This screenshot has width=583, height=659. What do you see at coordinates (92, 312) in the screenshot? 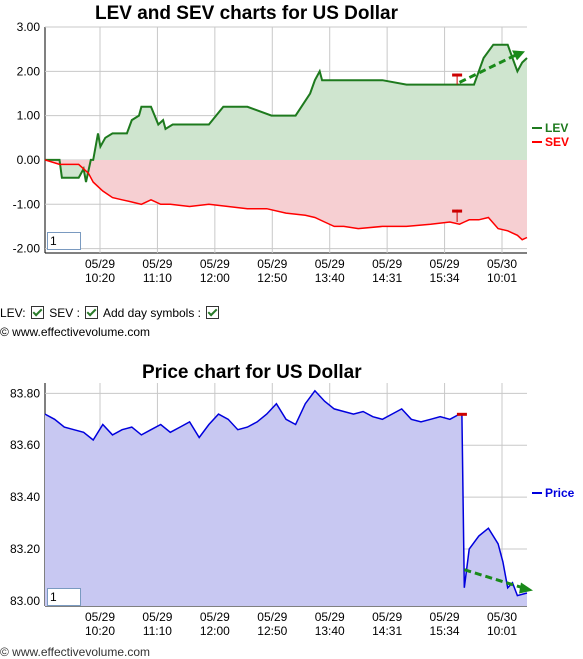
I see `sev-checkbox` at bounding box center [92, 312].